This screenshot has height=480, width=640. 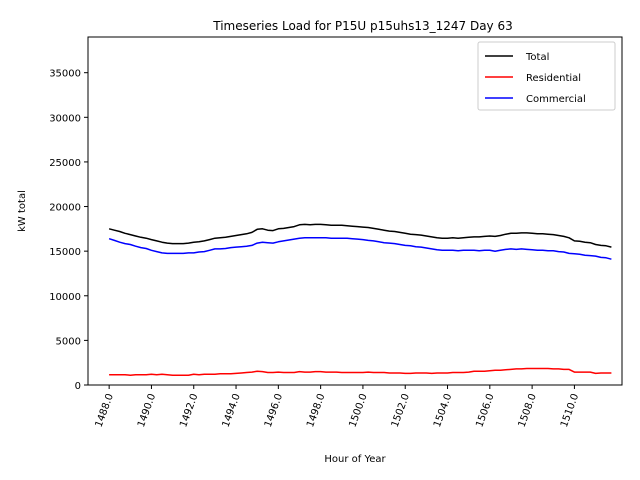 What do you see at coordinates (65, 208) in the screenshot?
I see `y-tick-label: 20000` at bounding box center [65, 208].